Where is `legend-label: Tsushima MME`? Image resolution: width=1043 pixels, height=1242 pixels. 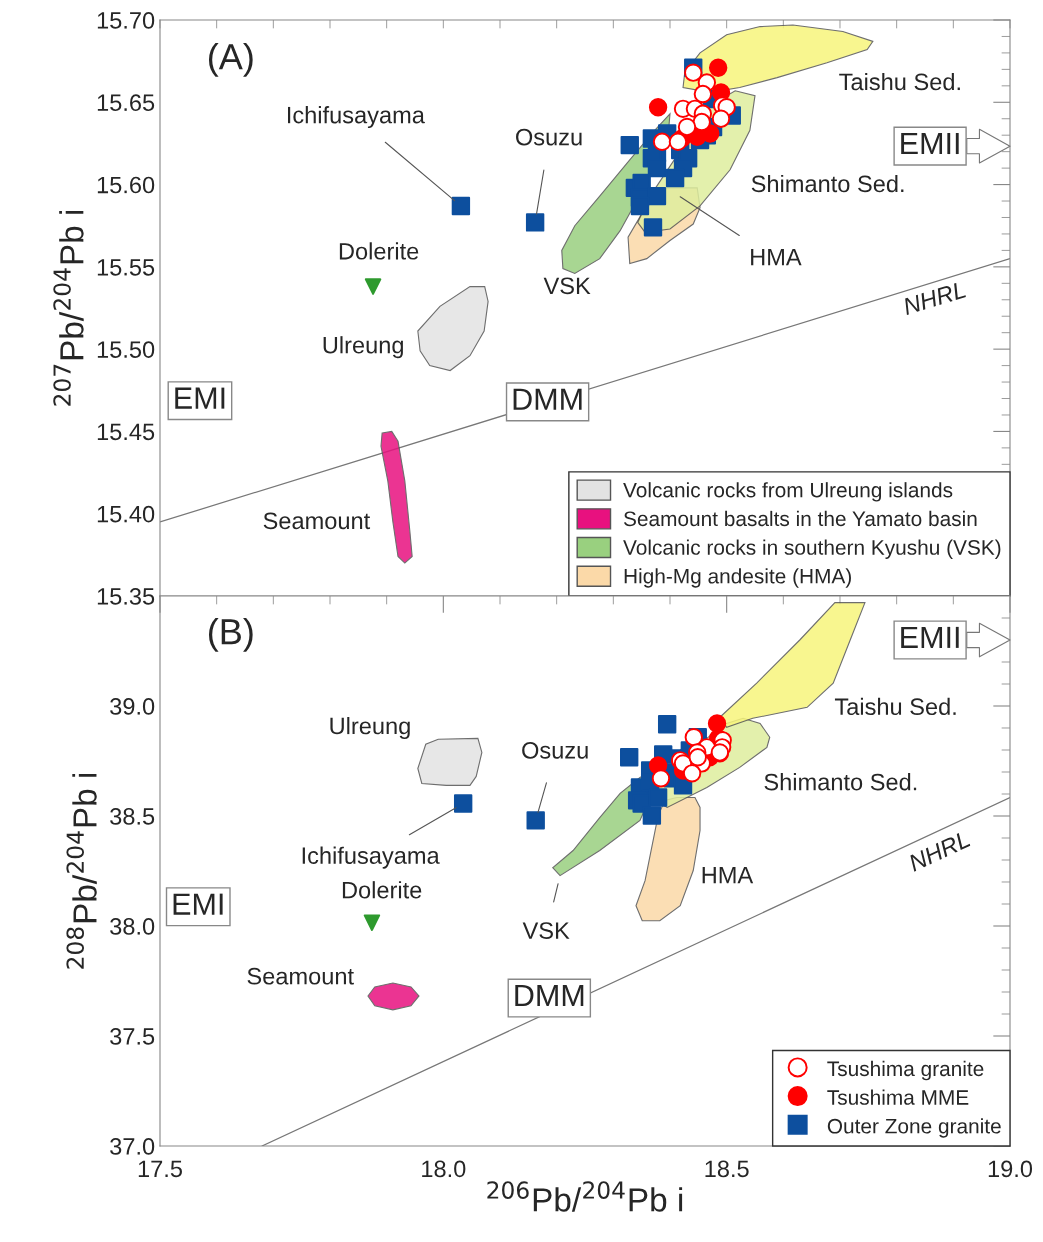
legend-label: Tsushima MME is located at coordinates (898, 1097).